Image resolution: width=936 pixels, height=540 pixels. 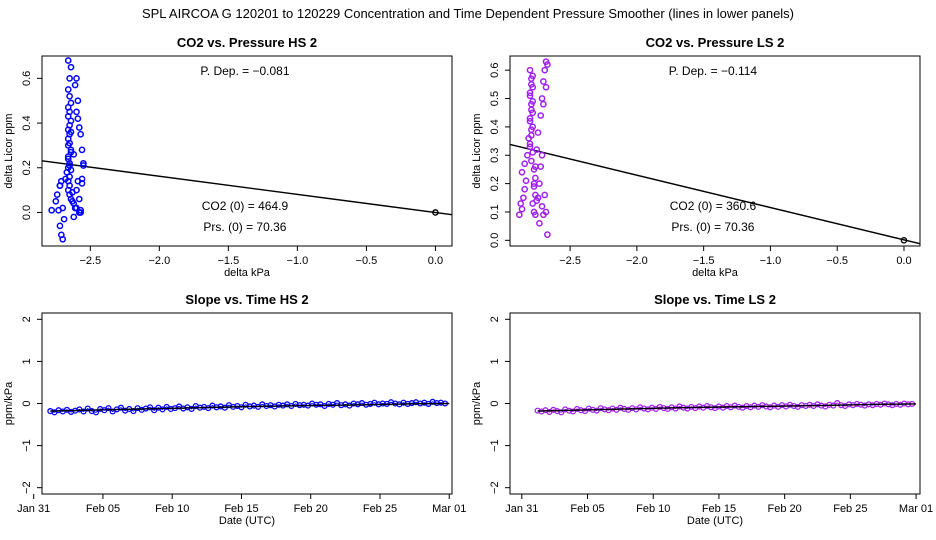 I want to click on x-tick-label: Feb 05, so click(x=587, y=509).